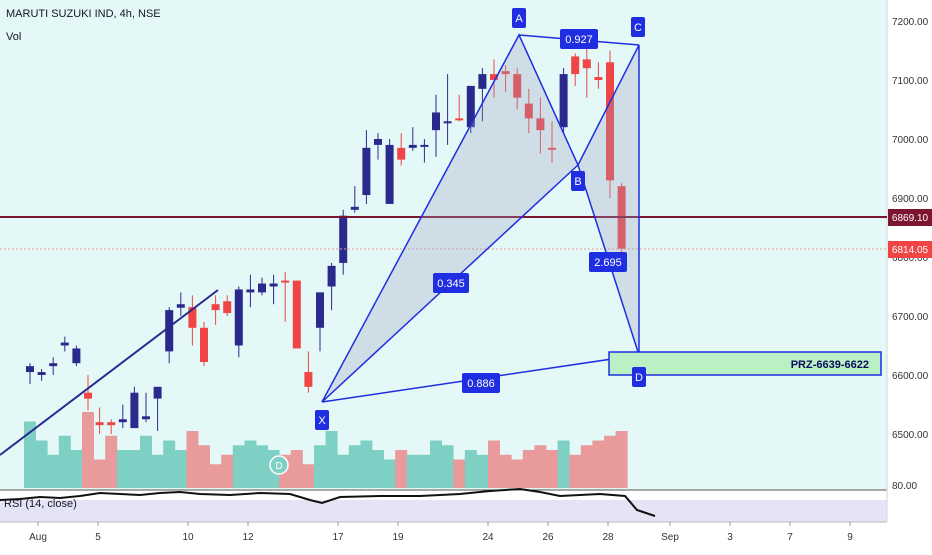 Image resolution: width=932 pixels, height=555 pixels. Describe the element at coordinates (910, 22) in the screenshot. I see `price-tick-label: 7200.00` at that location.